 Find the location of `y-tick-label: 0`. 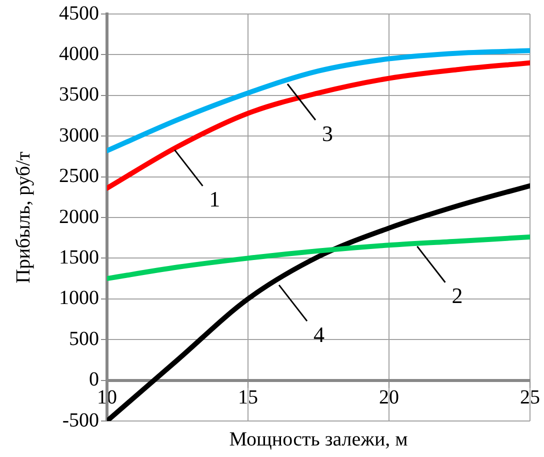

y-tick-label: 0 is located at coordinates (94, 379).